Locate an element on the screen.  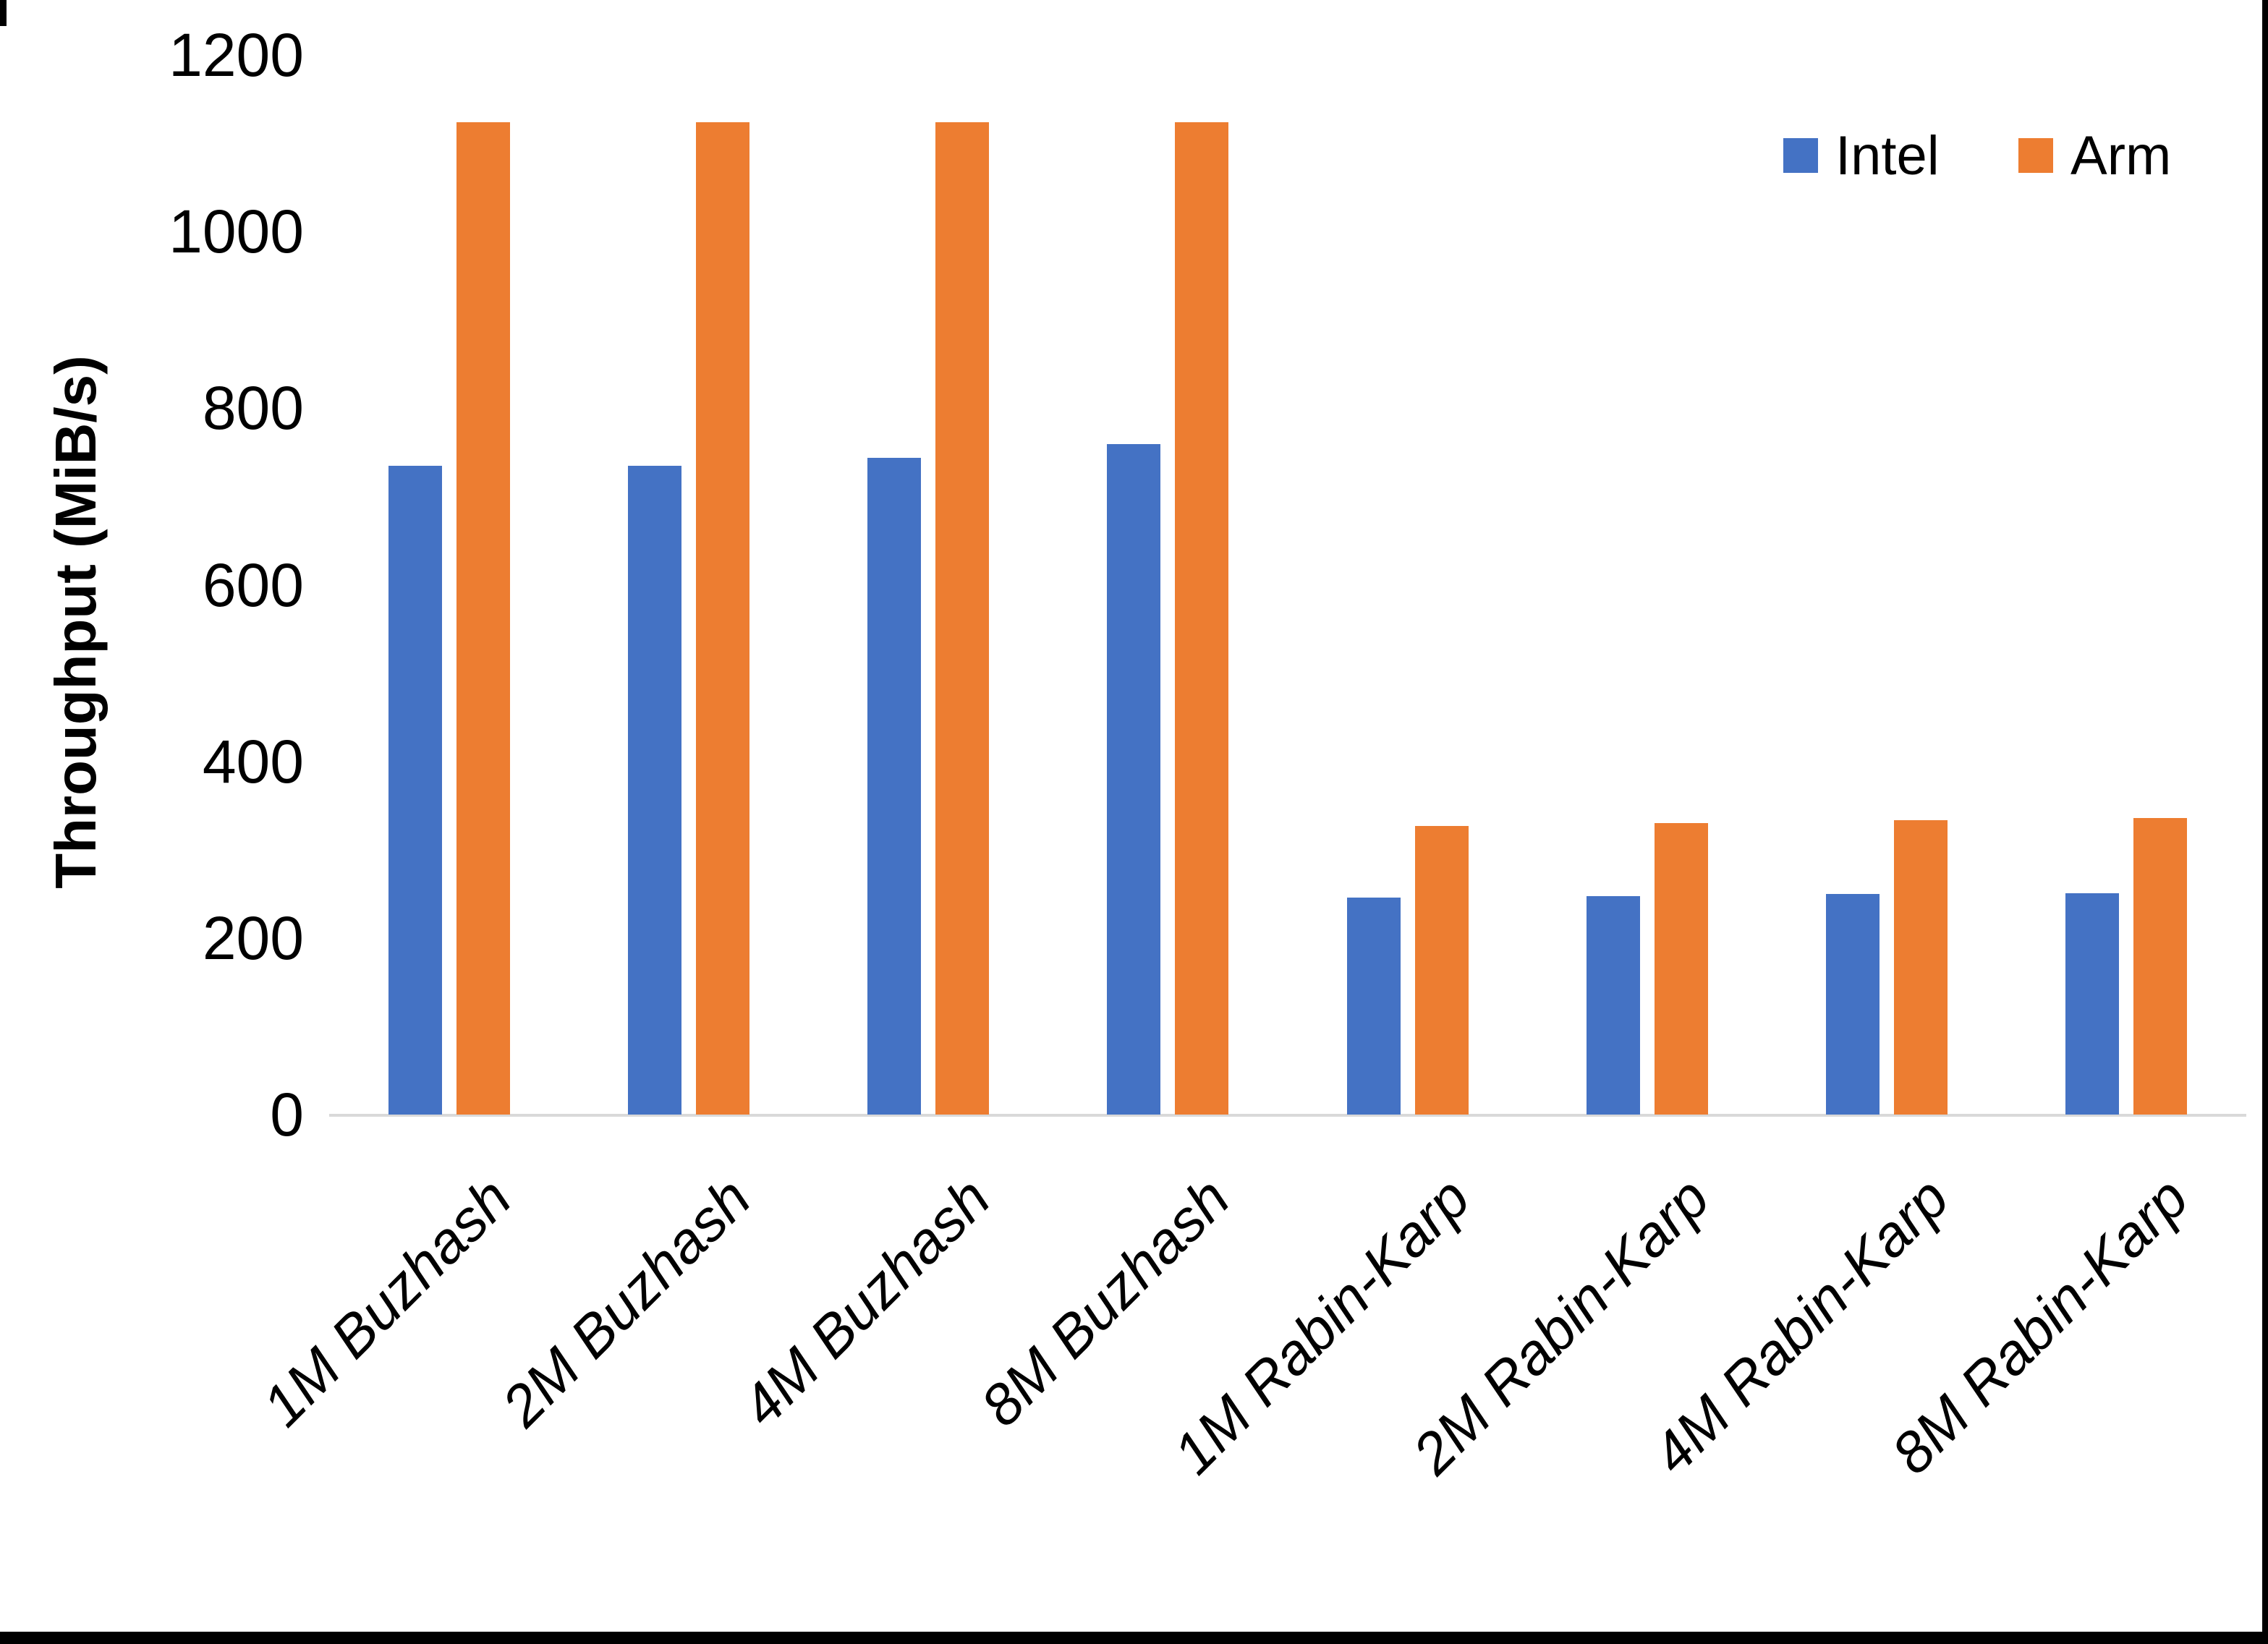
legend-label-arm: Arm is located at coordinates (2121, 155).